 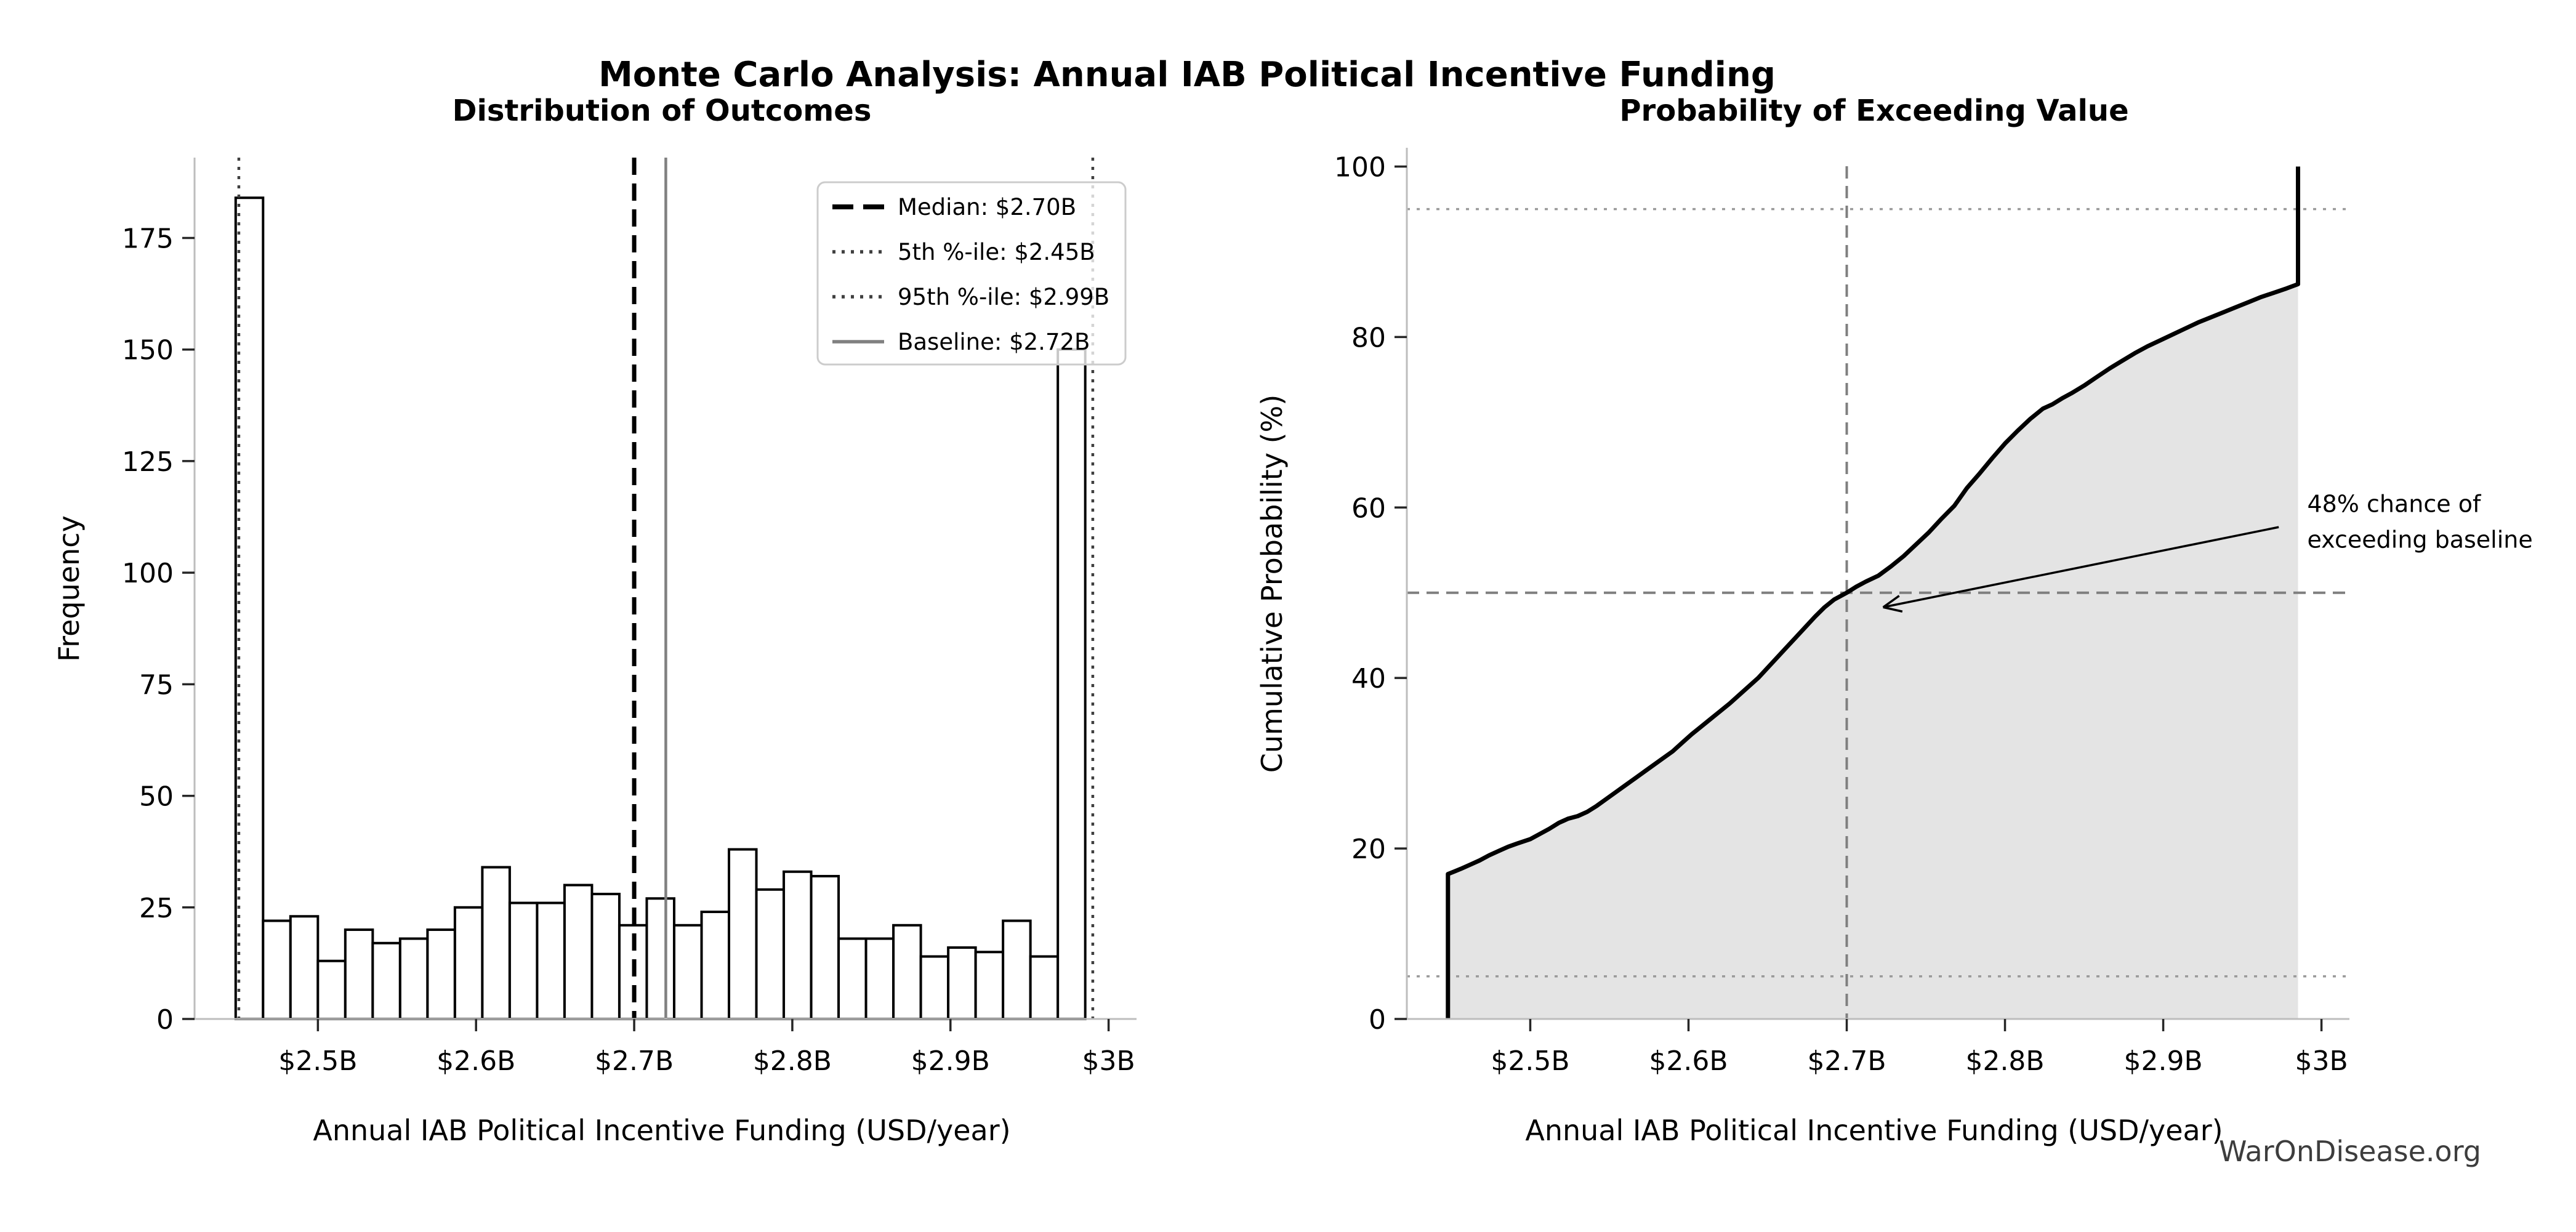 What do you see at coordinates (994, 342) in the screenshot?
I see `legend-label: Baseline: $2.72B` at bounding box center [994, 342].